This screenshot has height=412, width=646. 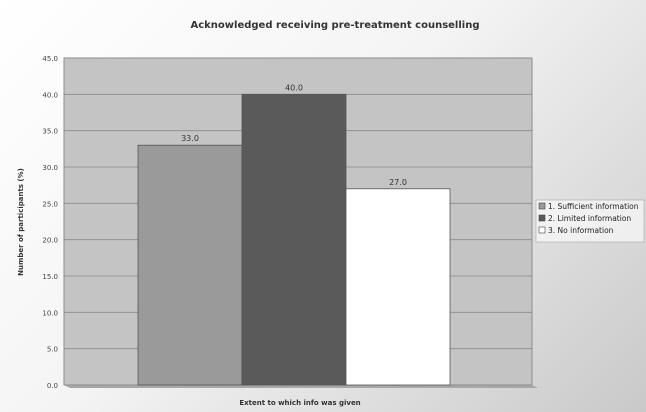 What do you see at coordinates (190, 138) in the screenshot?
I see `data-label: 33.0` at bounding box center [190, 138].